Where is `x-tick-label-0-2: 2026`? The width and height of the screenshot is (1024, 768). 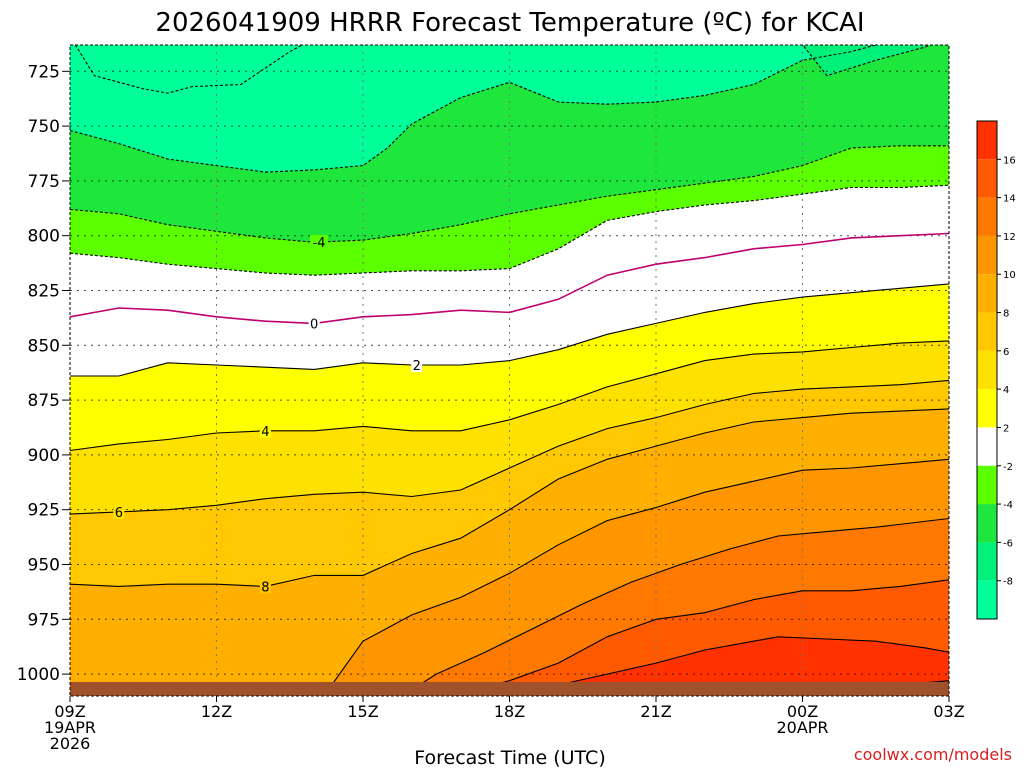 x-tick-label-0-2: 2026 is located at coordinates (70, 743).